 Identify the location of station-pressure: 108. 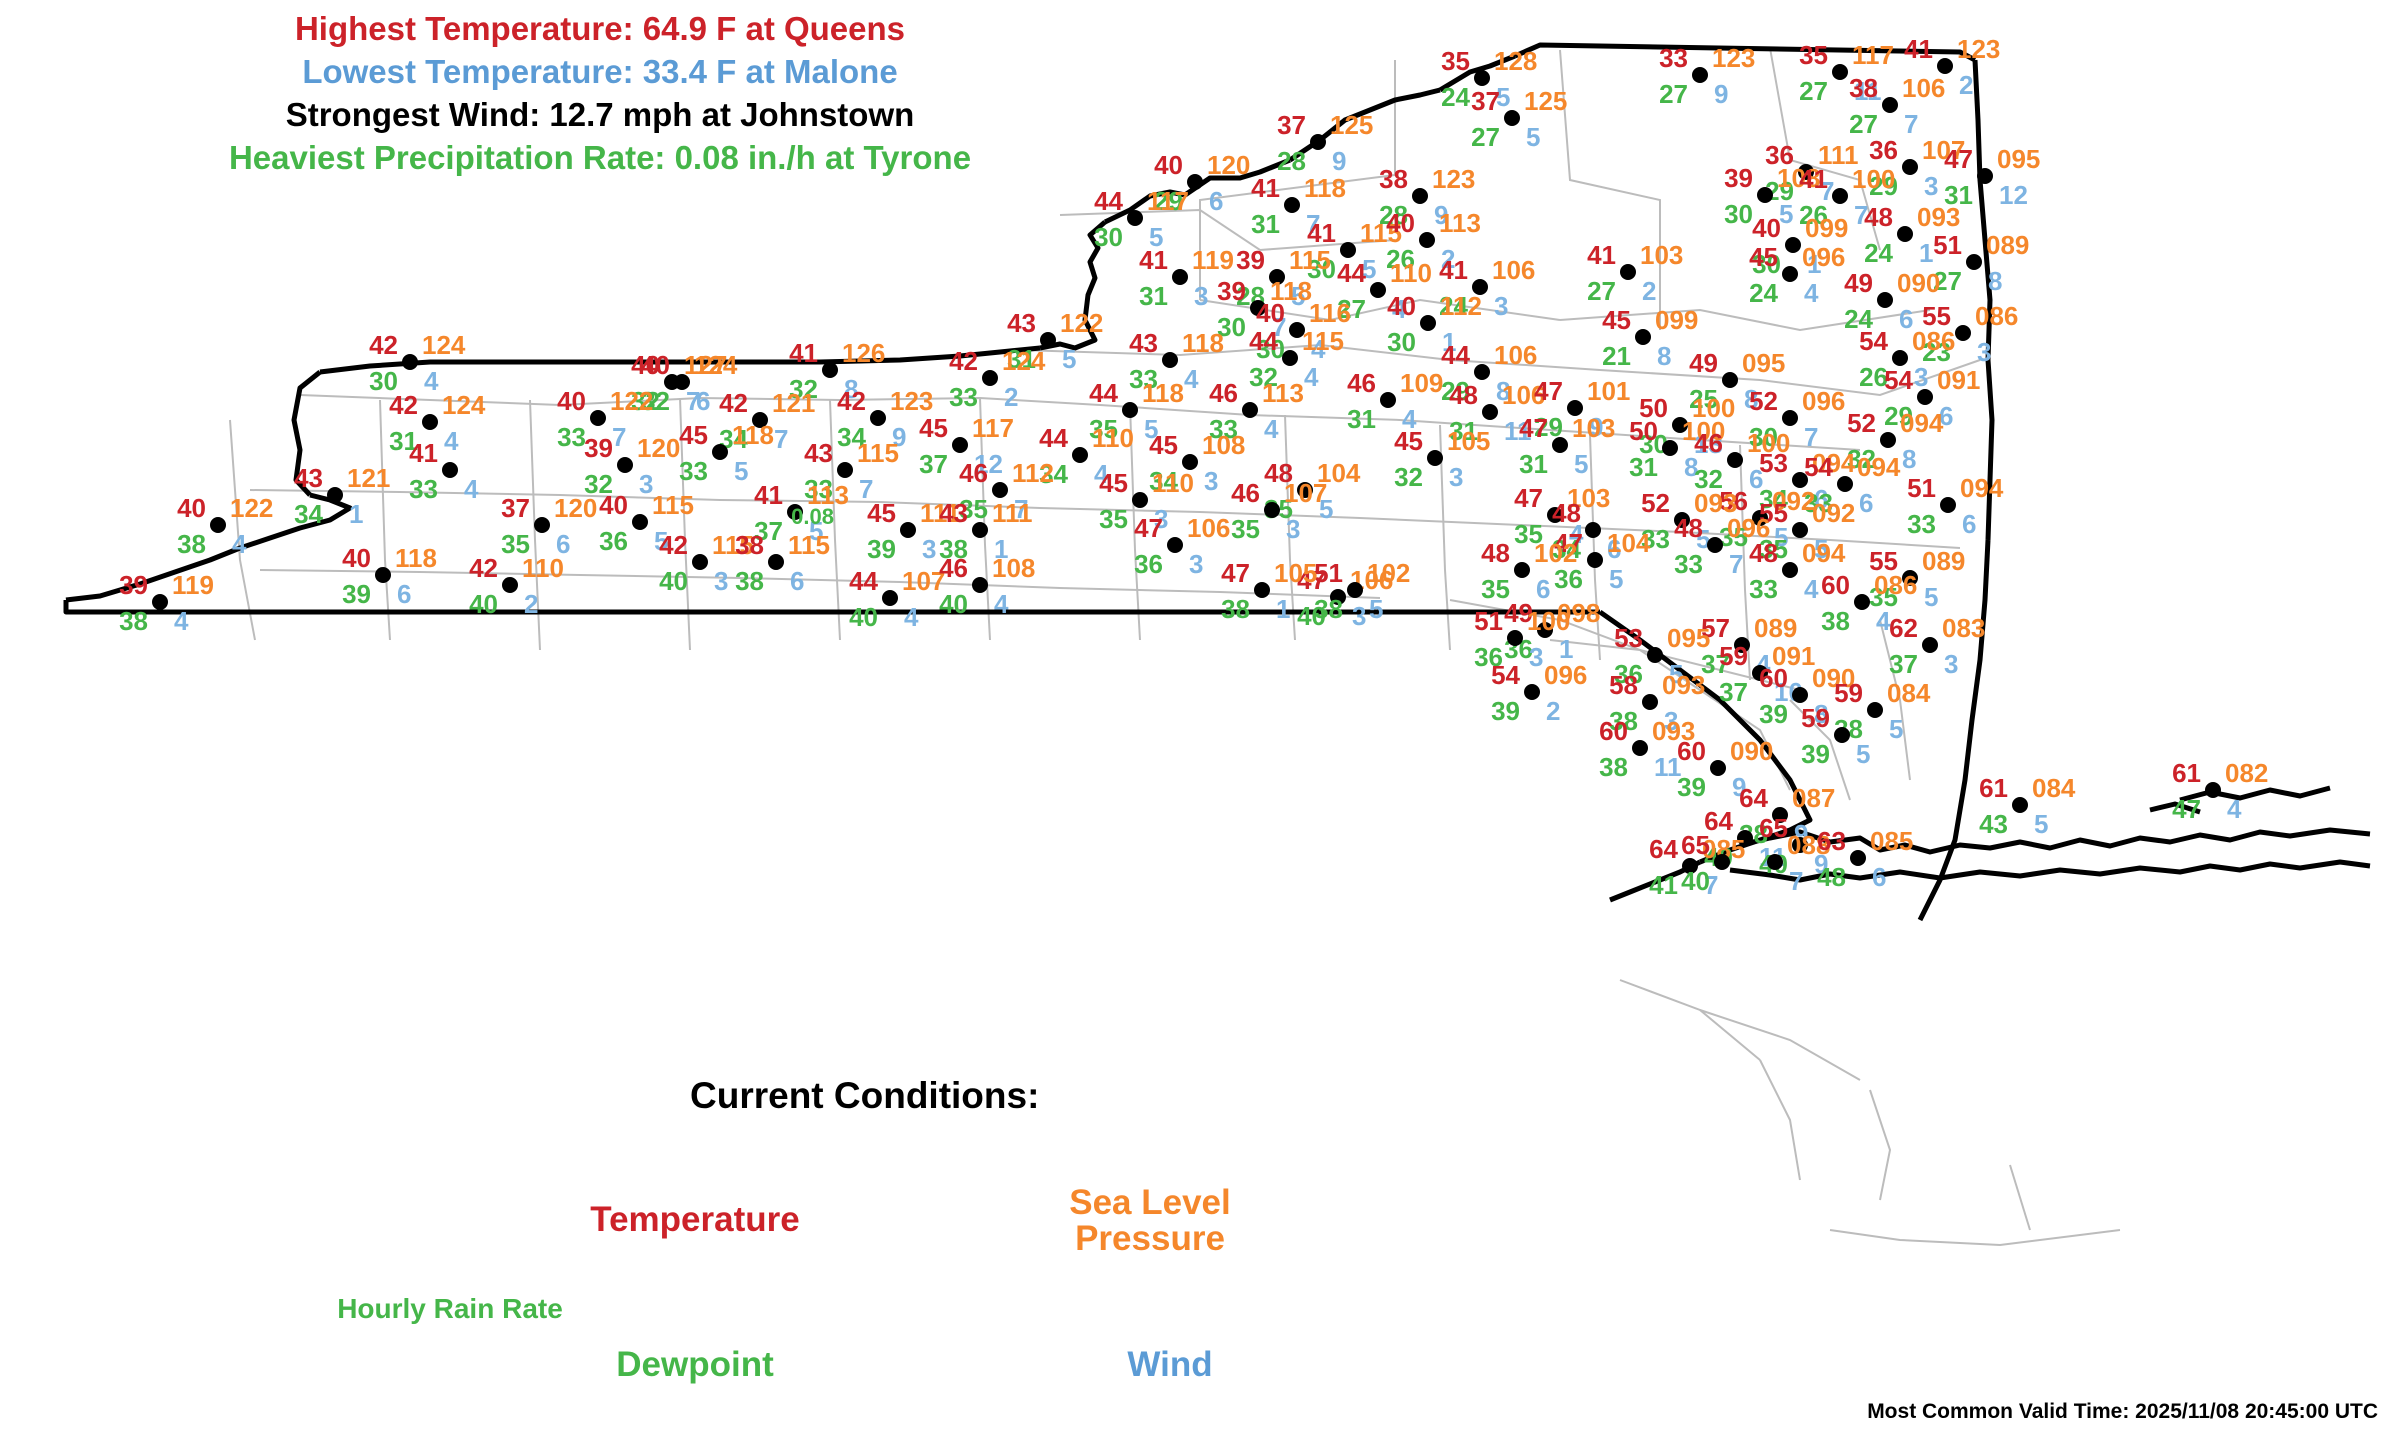
(1014, 568).